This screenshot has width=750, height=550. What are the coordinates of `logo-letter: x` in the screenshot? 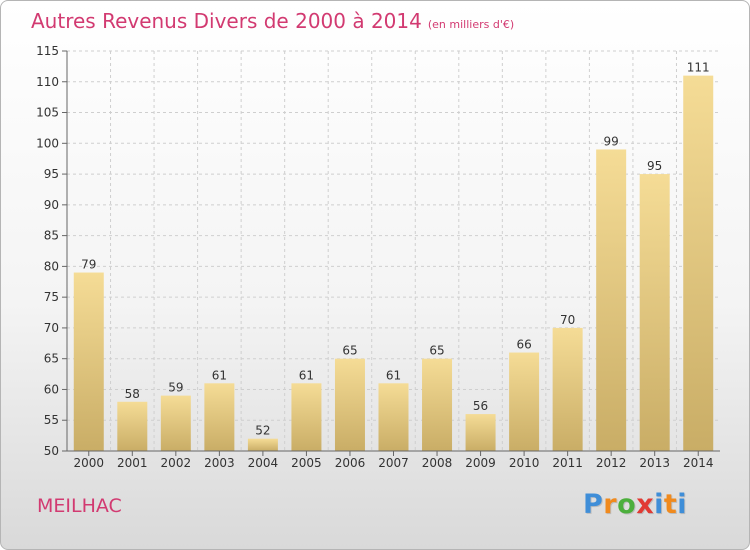 It's located at (645, 504).